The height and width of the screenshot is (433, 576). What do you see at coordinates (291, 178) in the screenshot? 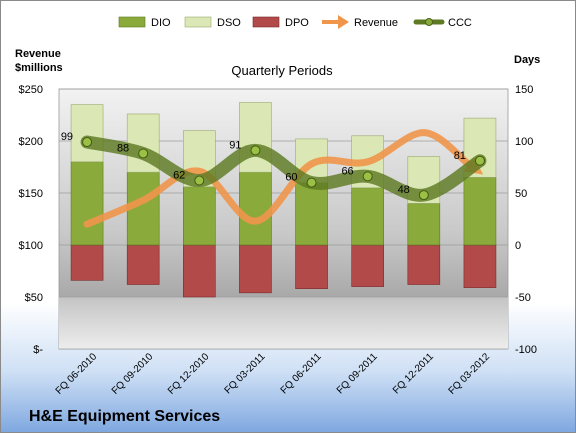
I see `ccc-data-label-4: 60` at bounding box center [291, 178].